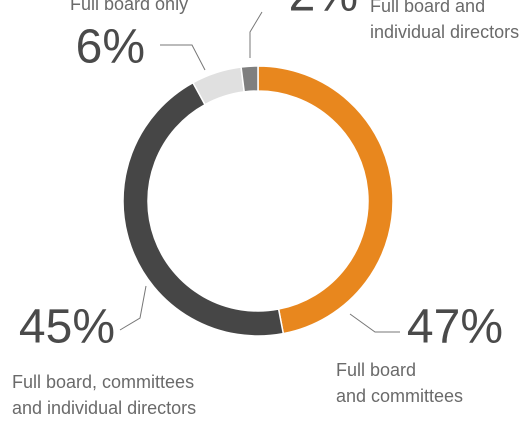 The image size is (530, 442). What do you see at coordinates (323, 11) in the screenshot?
I see `value-label: 2%` at bounding box center [323, 11].